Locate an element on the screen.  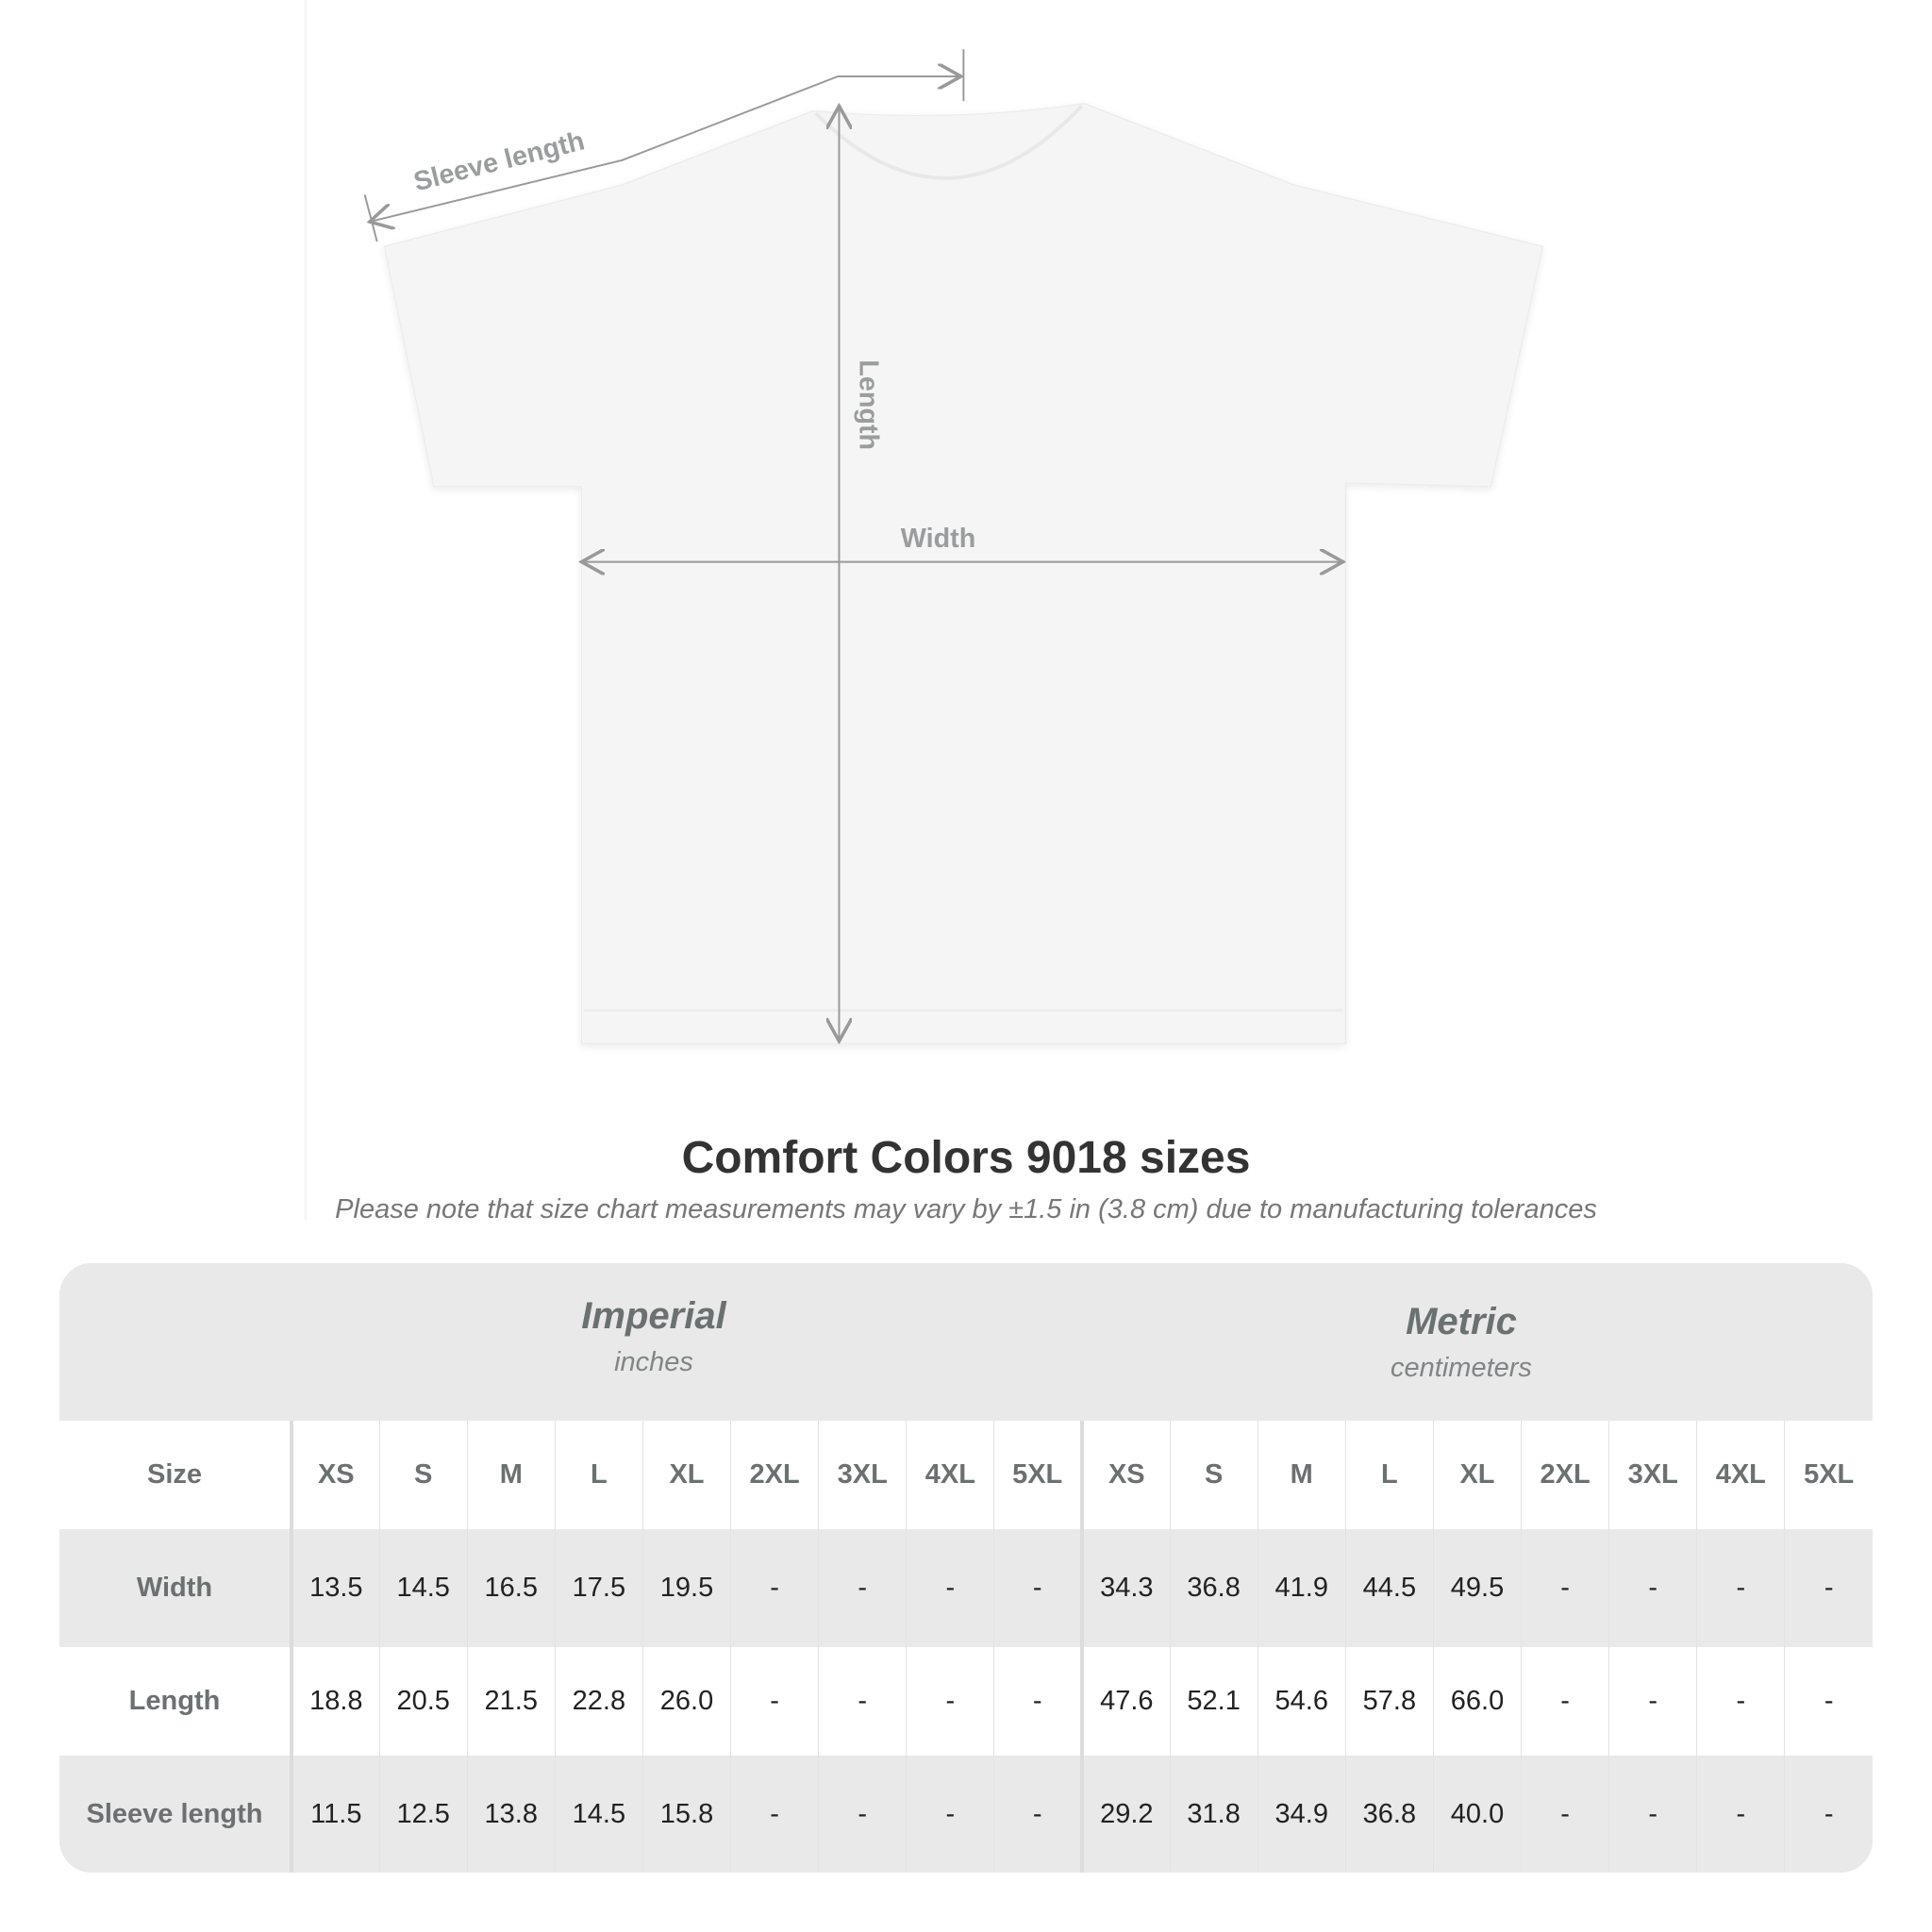
metric-size-header: 5XL is located at coordinates (1829, 1475).